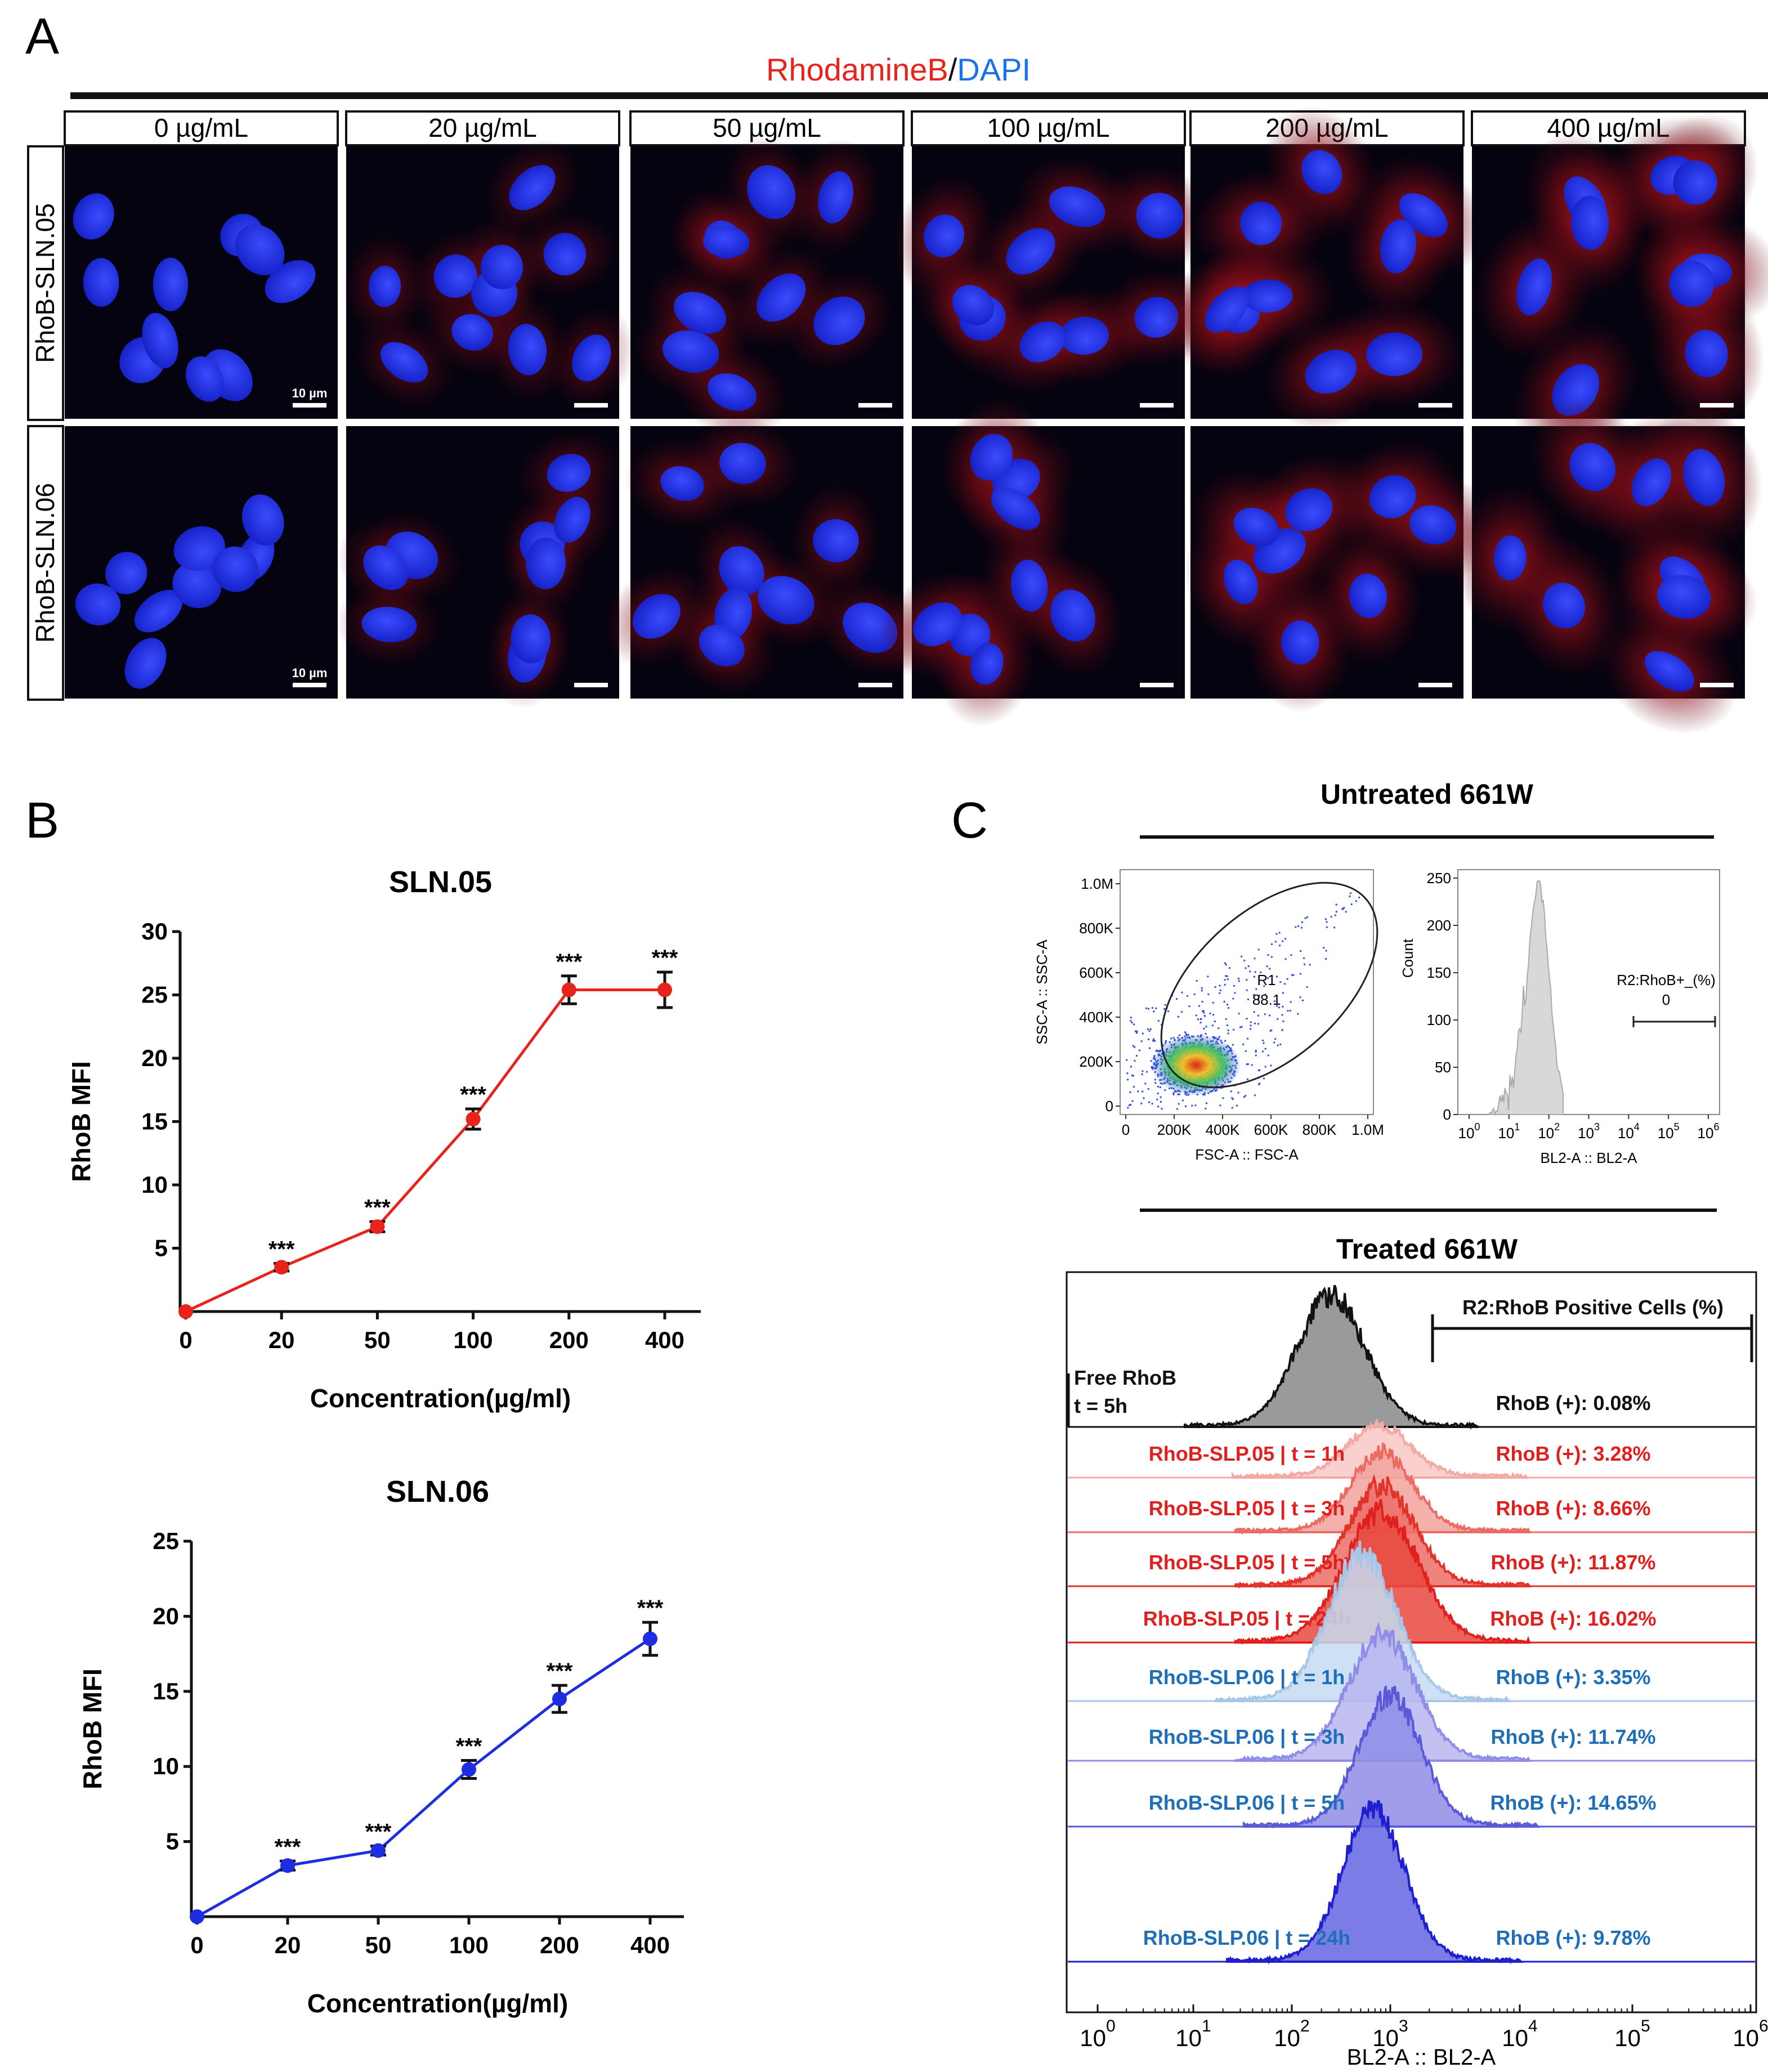  What do you see at coordinates (1247, 1154) in the screenshot?
I see `x-axis-title: FSC-A :: FSC-A` at bounding box center [1247, 1154].